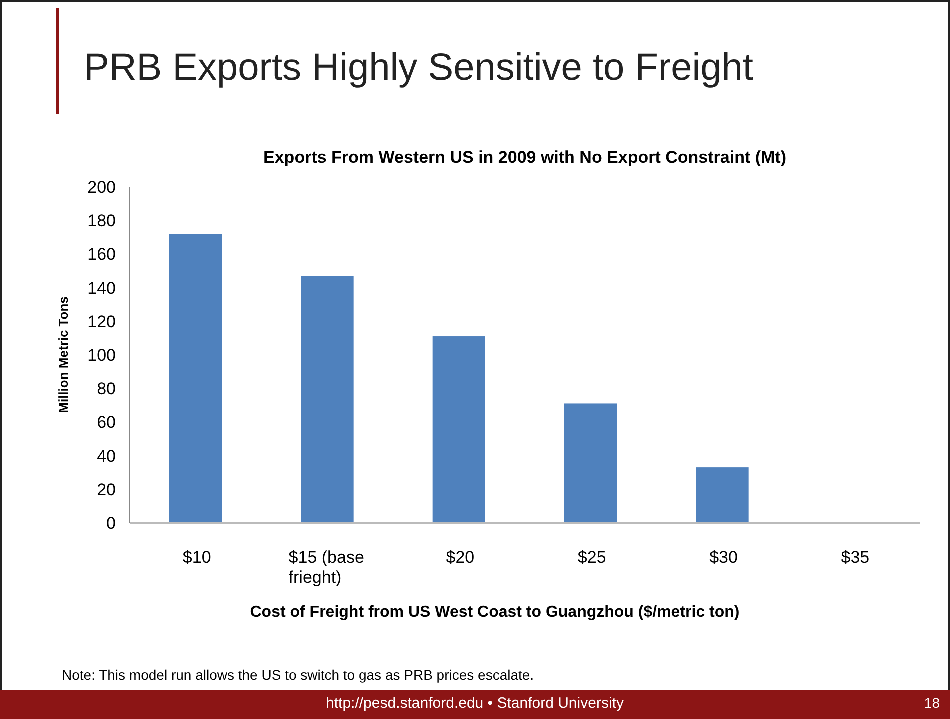 The image size is (950, 719). Describe the element at coordinates (102, 288) in the screenshot. I see `y-tick-label: 140` at that location.